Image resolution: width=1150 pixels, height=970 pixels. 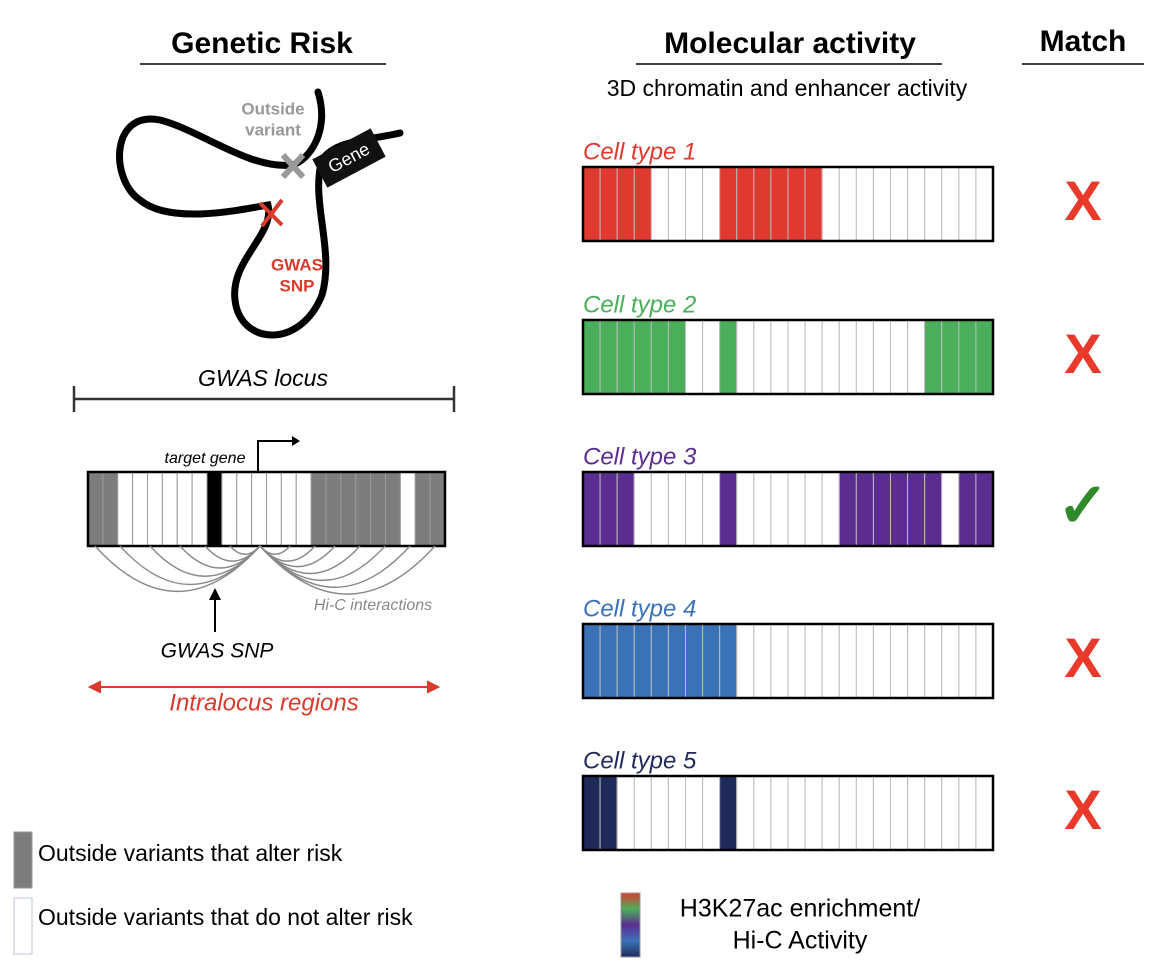 What do you see at coordinates (263, 702) in the screenshot?
I see `intralocus-label: Intralocus regions` at bounding box center [263, 702].